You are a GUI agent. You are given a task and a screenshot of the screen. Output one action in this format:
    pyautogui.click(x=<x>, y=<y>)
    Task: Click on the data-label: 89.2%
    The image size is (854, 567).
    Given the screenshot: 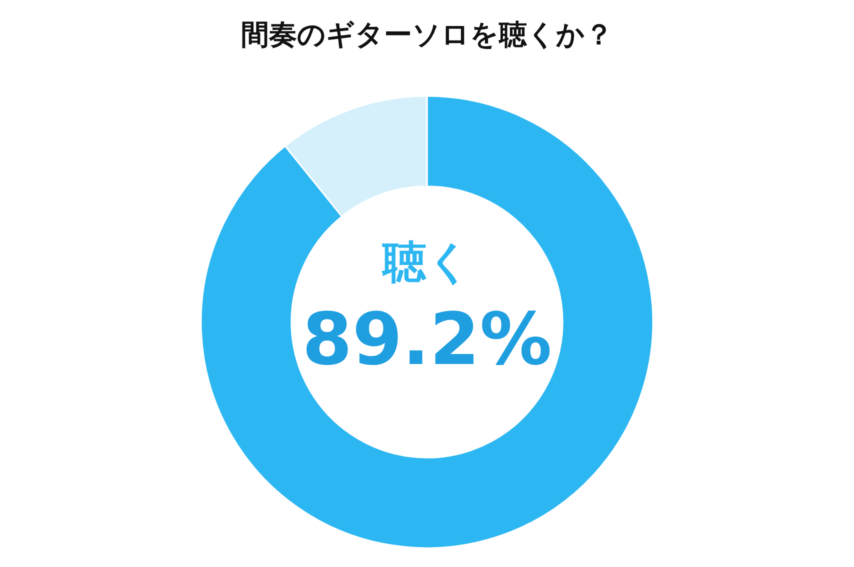 What is the action you would take?
    pyautogui.click(x=427, y=339)
    